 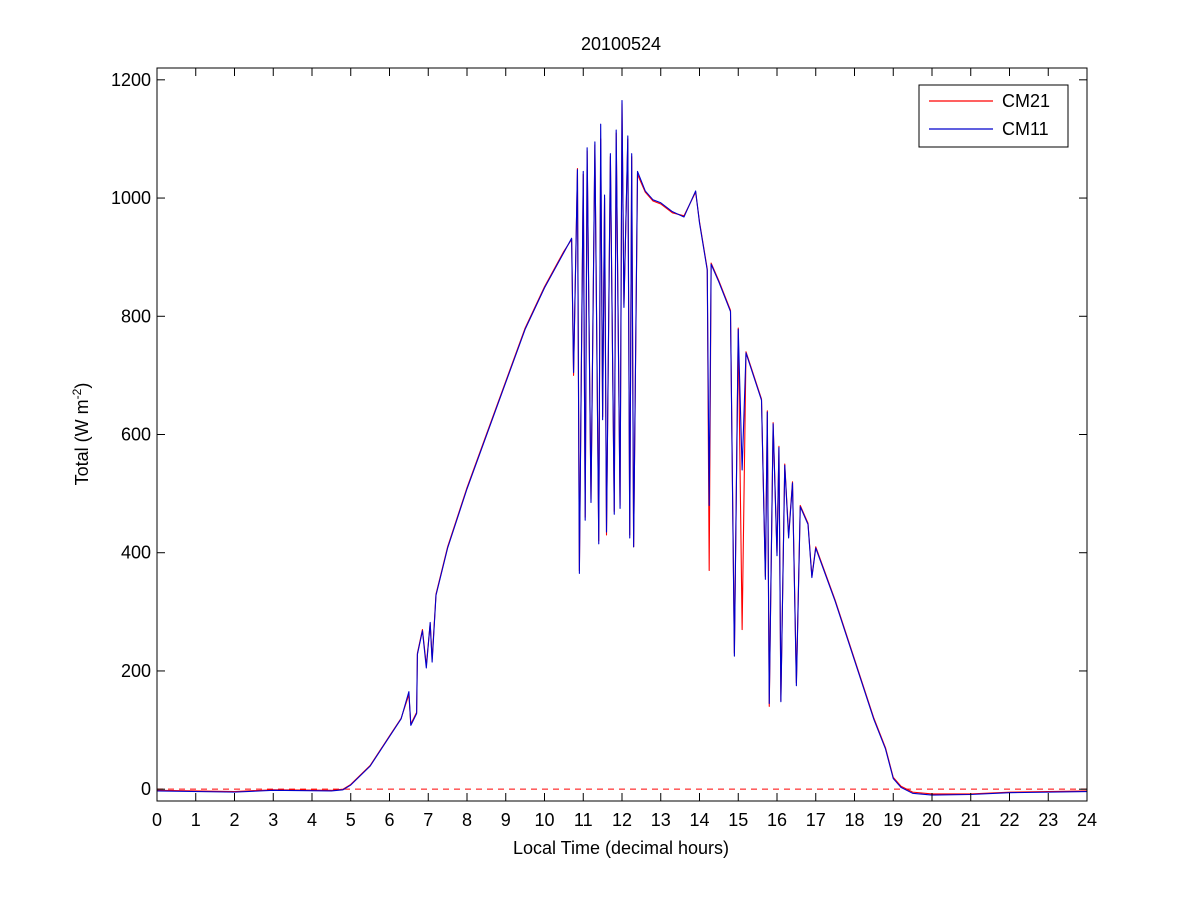 What do you see at coordinates (467, 820) in the screenshot?
I see `x-tick-label: 8` at bounding box center [467, 820].